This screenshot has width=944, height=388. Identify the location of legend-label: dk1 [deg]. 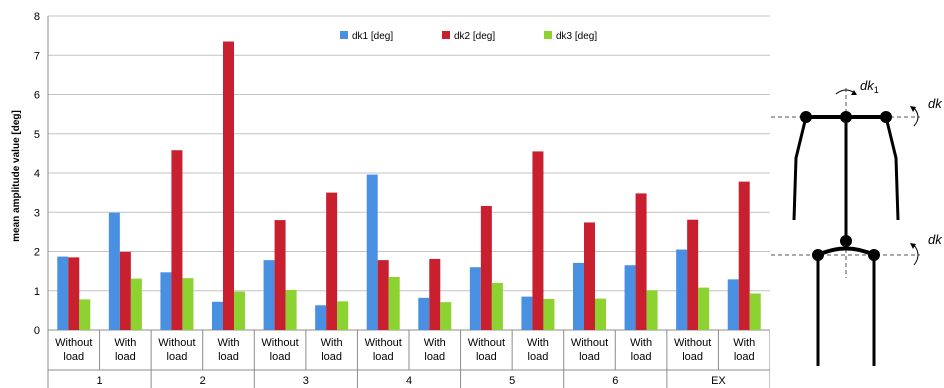
(372, 36).